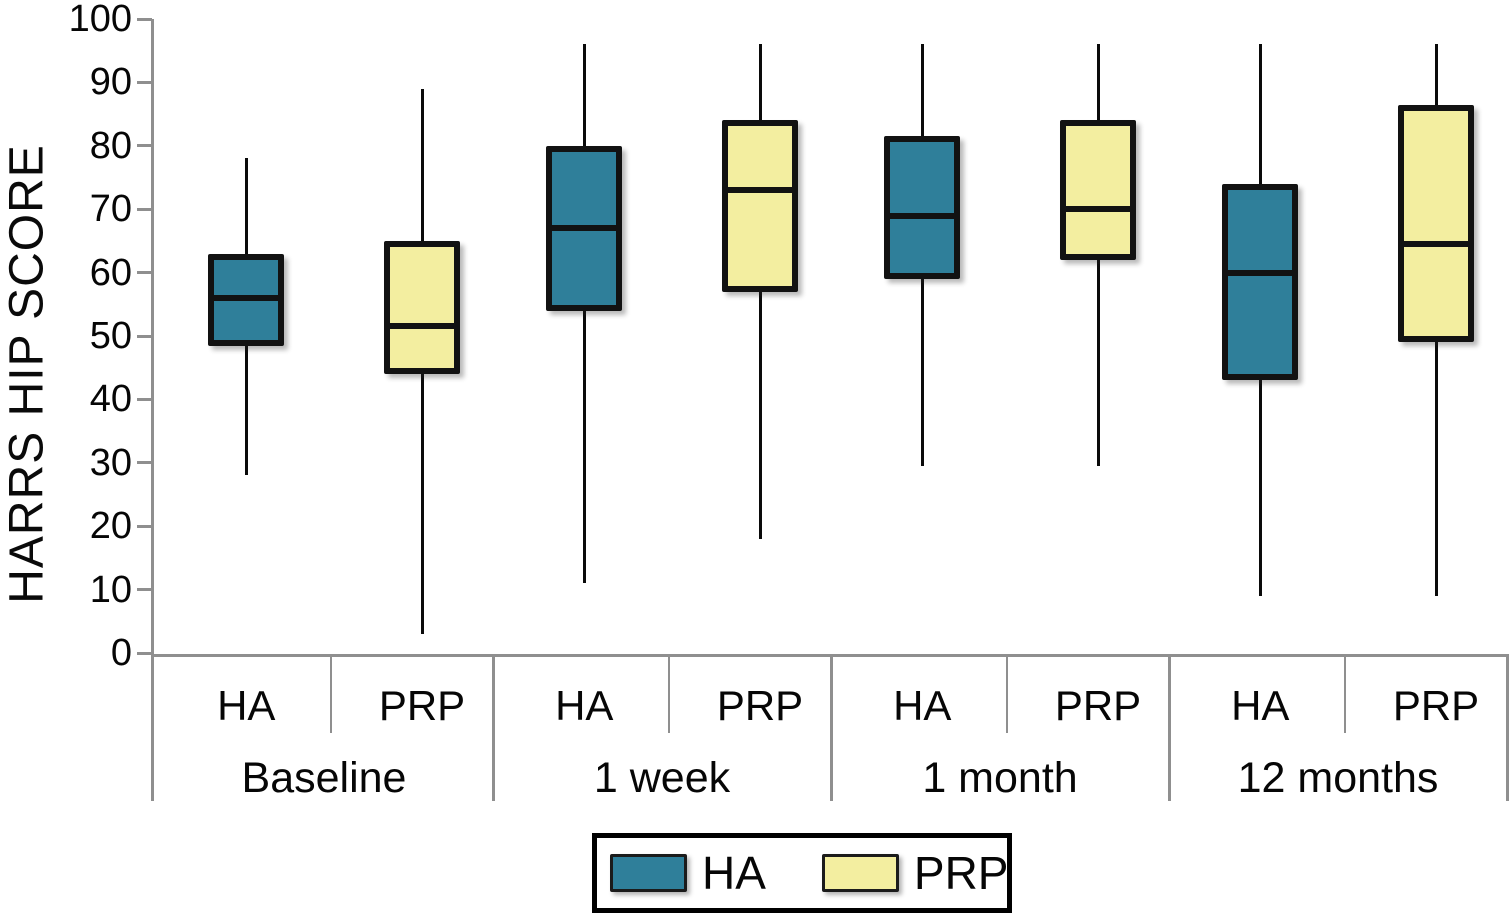  What do you see at coordinates (110, 589) in the screenshot?
I see `y-tick-label-10: 10` at bounding box center [110, 589].